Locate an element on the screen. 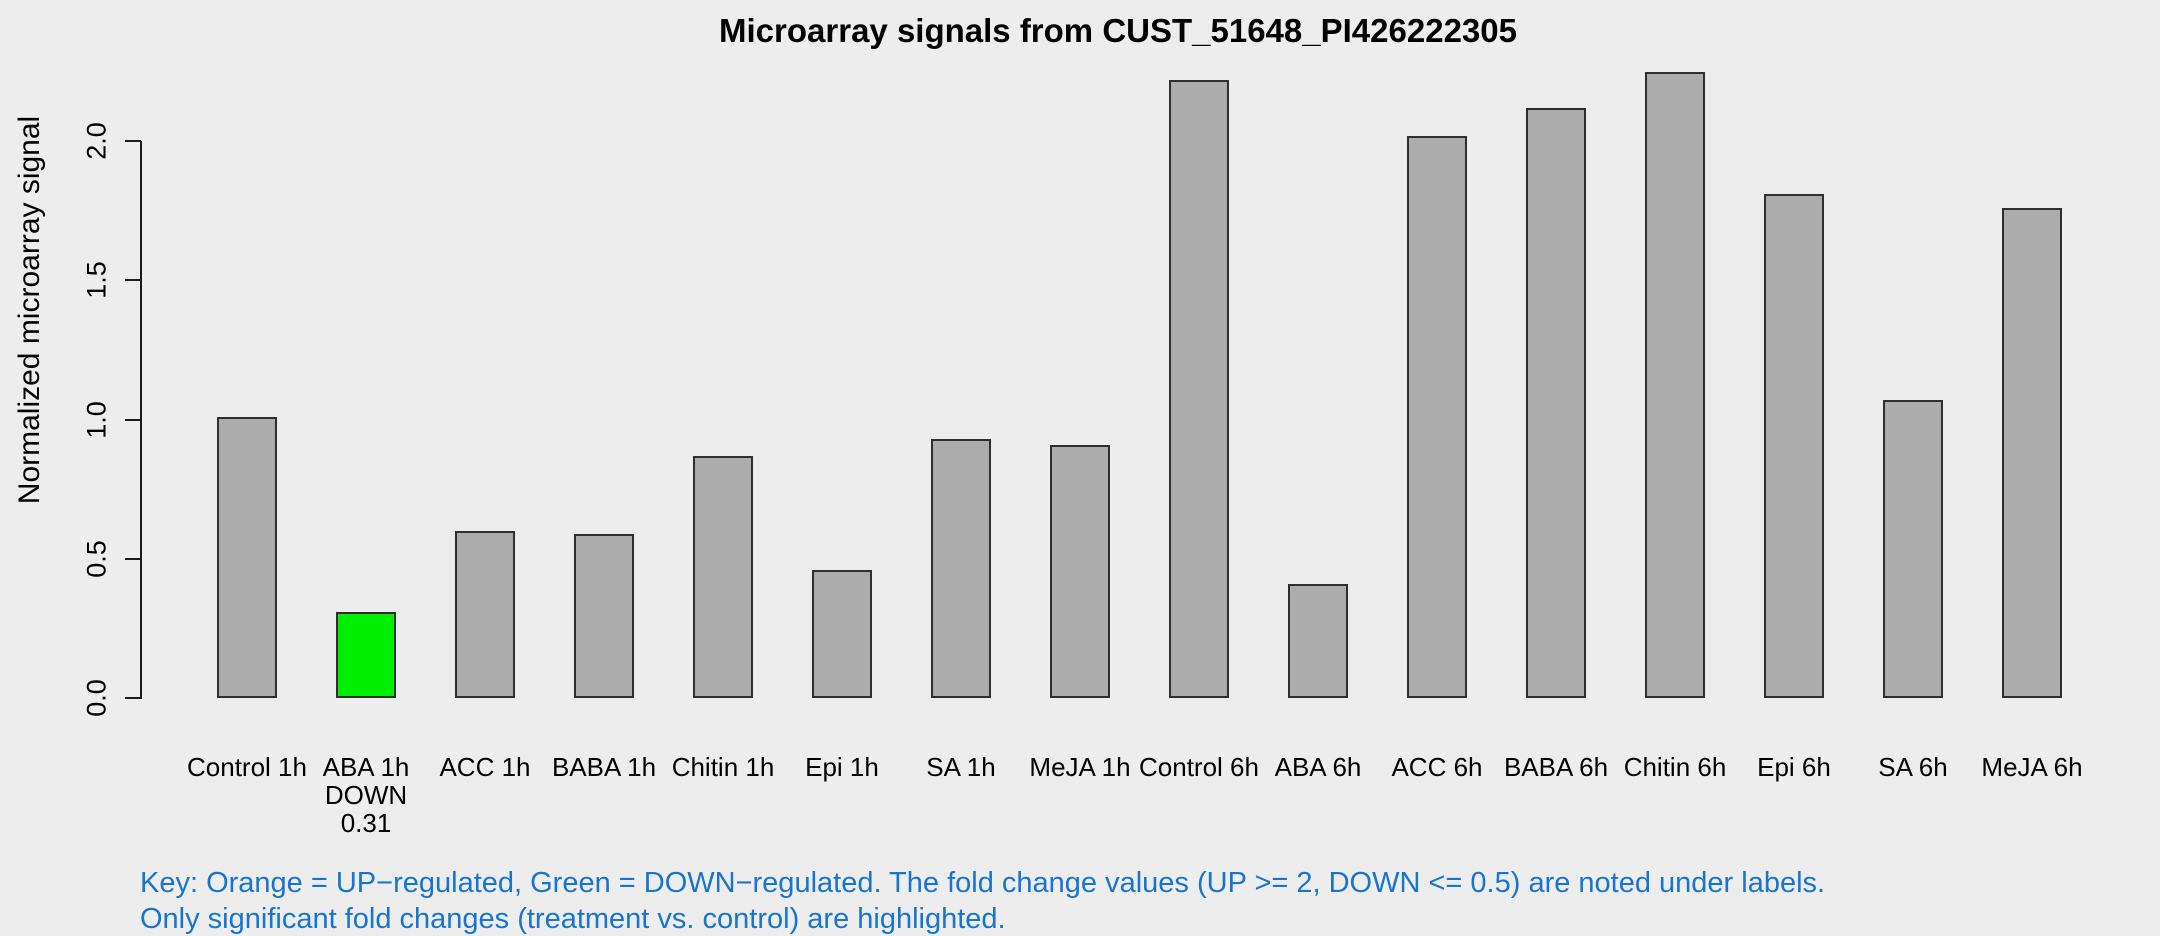 The width and height of the screenshot is (2160, 936). bar-acc-6h is located at coordinates (1437, 416).